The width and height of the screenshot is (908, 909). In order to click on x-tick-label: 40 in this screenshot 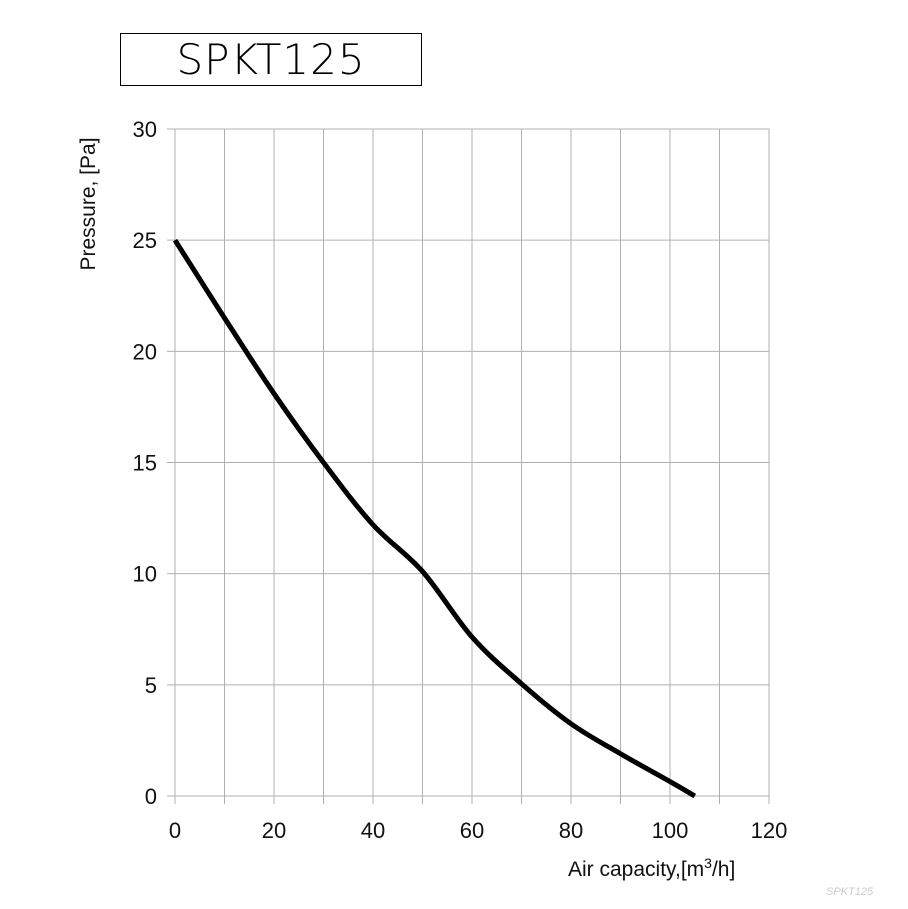, I will do `click(373, 830)`.